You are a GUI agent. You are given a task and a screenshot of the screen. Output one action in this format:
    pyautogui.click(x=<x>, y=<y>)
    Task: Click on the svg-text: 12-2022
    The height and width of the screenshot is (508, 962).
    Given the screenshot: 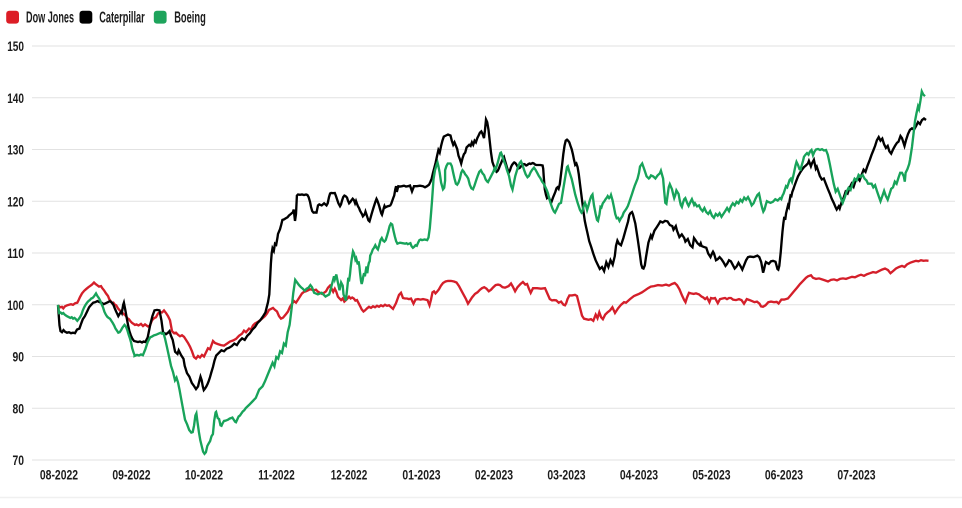 What is the action you would take?
    pyautogui.click(x=349, y=474)
    